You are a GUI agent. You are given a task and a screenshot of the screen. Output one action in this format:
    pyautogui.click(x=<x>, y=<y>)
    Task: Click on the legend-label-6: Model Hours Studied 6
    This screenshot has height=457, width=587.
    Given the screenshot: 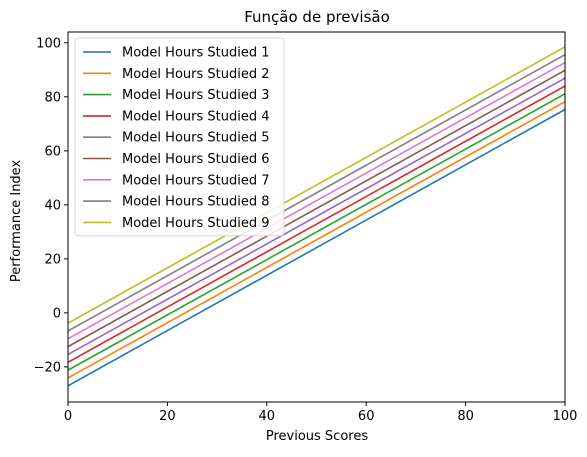 What is the action you would take?
    pyautogui.click(x=196, y=159)
    